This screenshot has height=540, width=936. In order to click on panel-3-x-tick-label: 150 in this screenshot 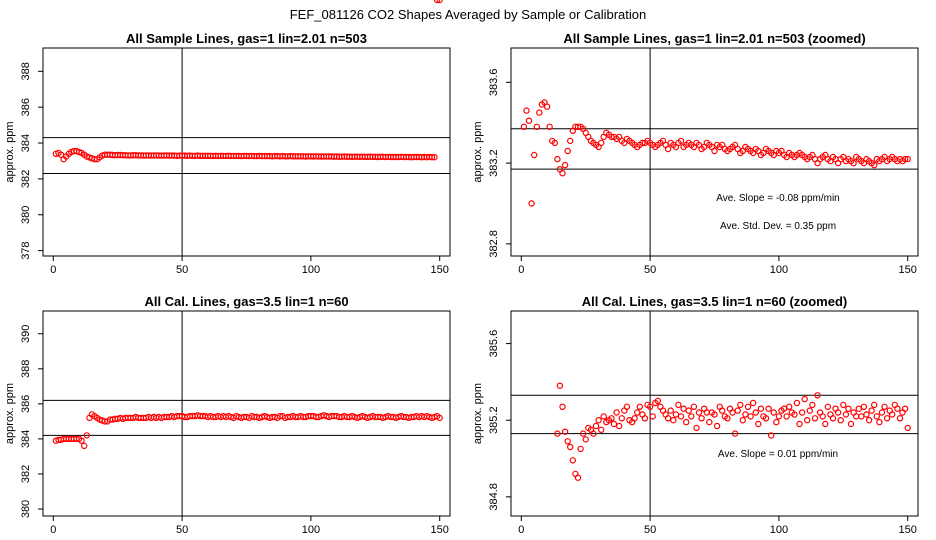, I will do `click(440, 530)`.